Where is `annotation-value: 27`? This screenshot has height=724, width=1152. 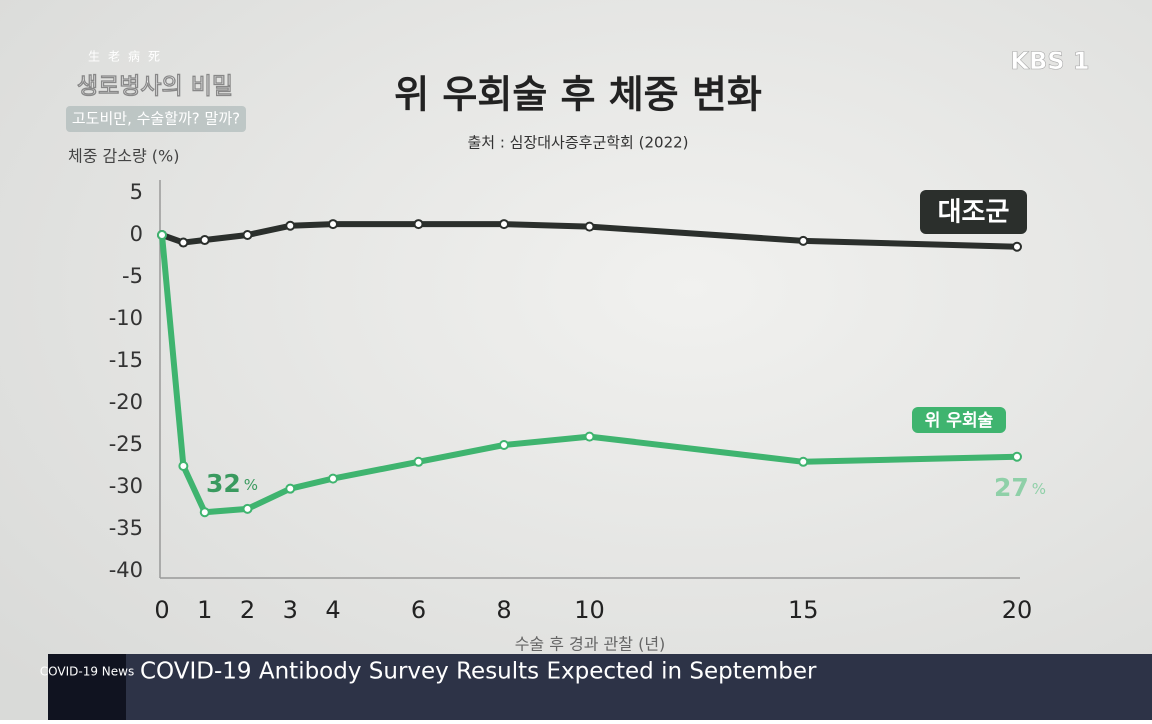
annotation-value: 27 is located at coordinates (1011, 487).